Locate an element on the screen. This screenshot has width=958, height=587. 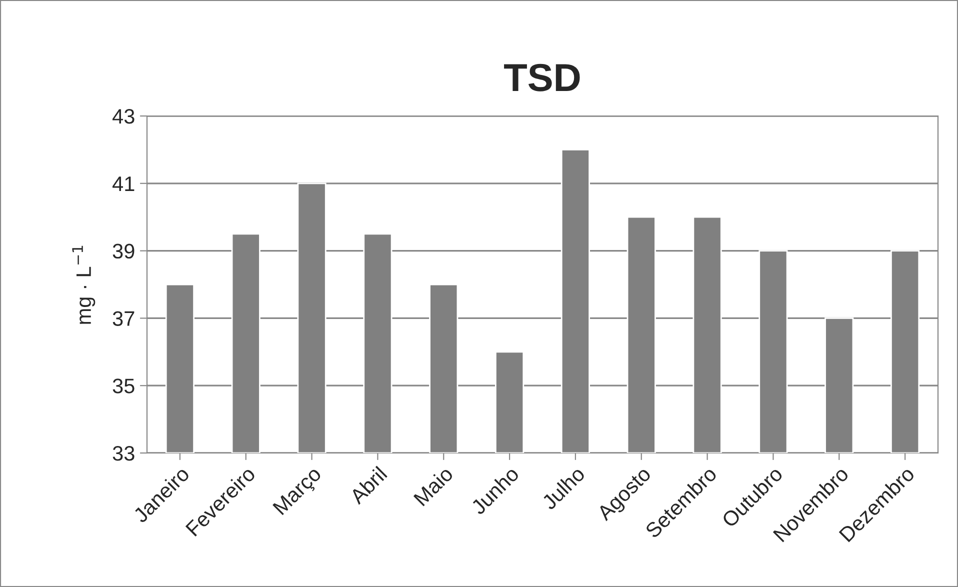
y-tick-label: 39 is located at coordinates (123, 251).